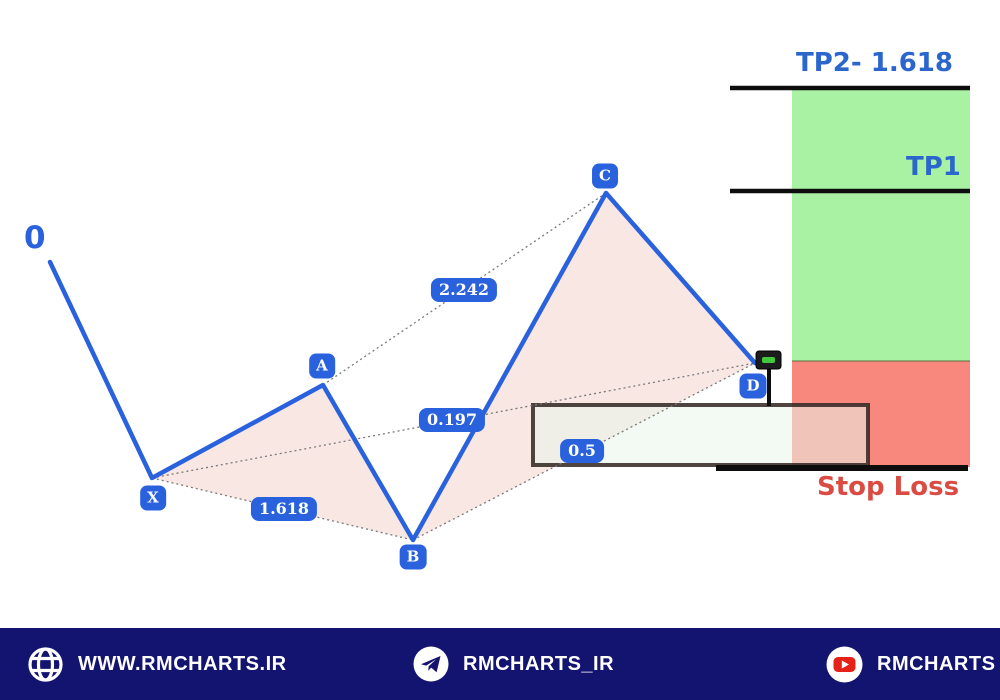 The image size is (1000, 700). I want to click on footer-item-youtube: RMCHARTS, so click(910, 664).